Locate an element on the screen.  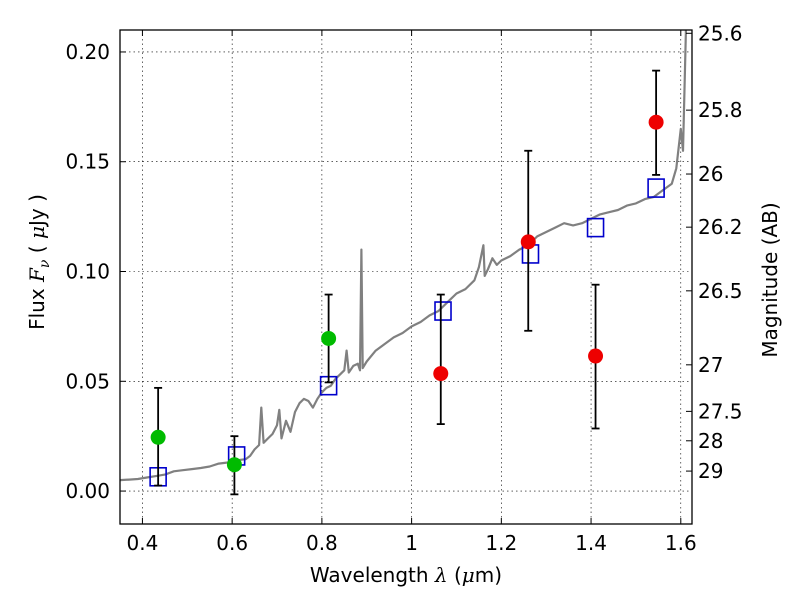
y-axis-label: Flux Fν ( μJy ) is located at coordinates (39, 262).